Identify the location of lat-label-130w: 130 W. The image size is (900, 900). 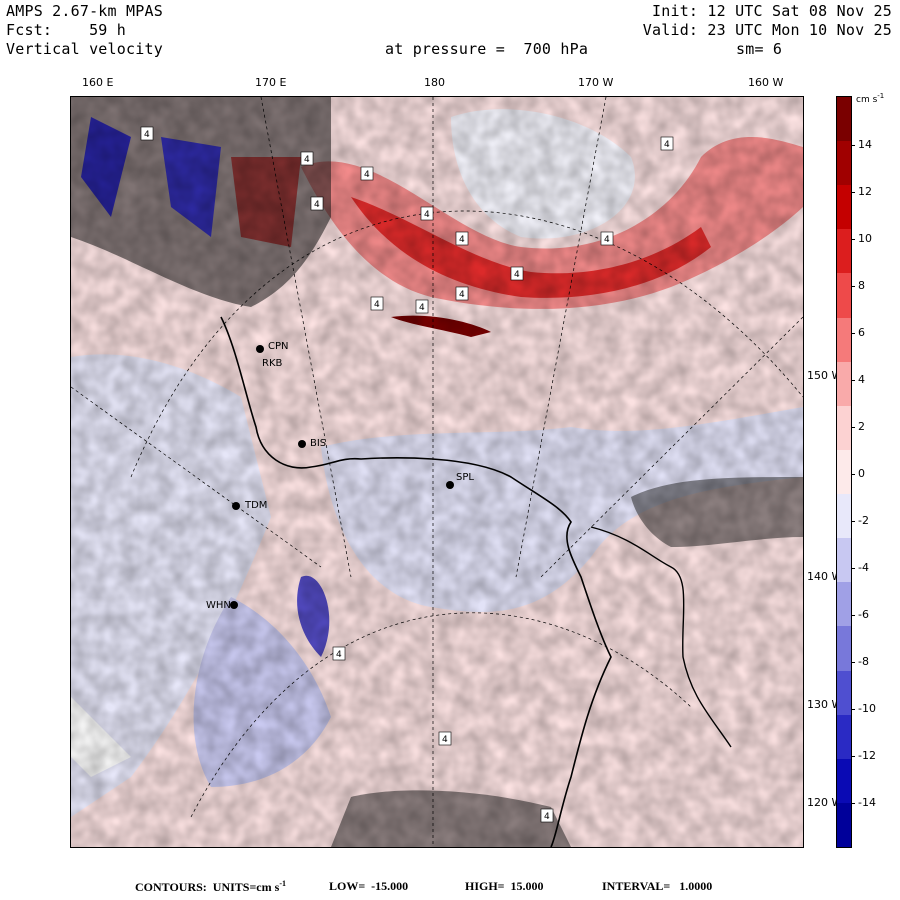
(825, 704).